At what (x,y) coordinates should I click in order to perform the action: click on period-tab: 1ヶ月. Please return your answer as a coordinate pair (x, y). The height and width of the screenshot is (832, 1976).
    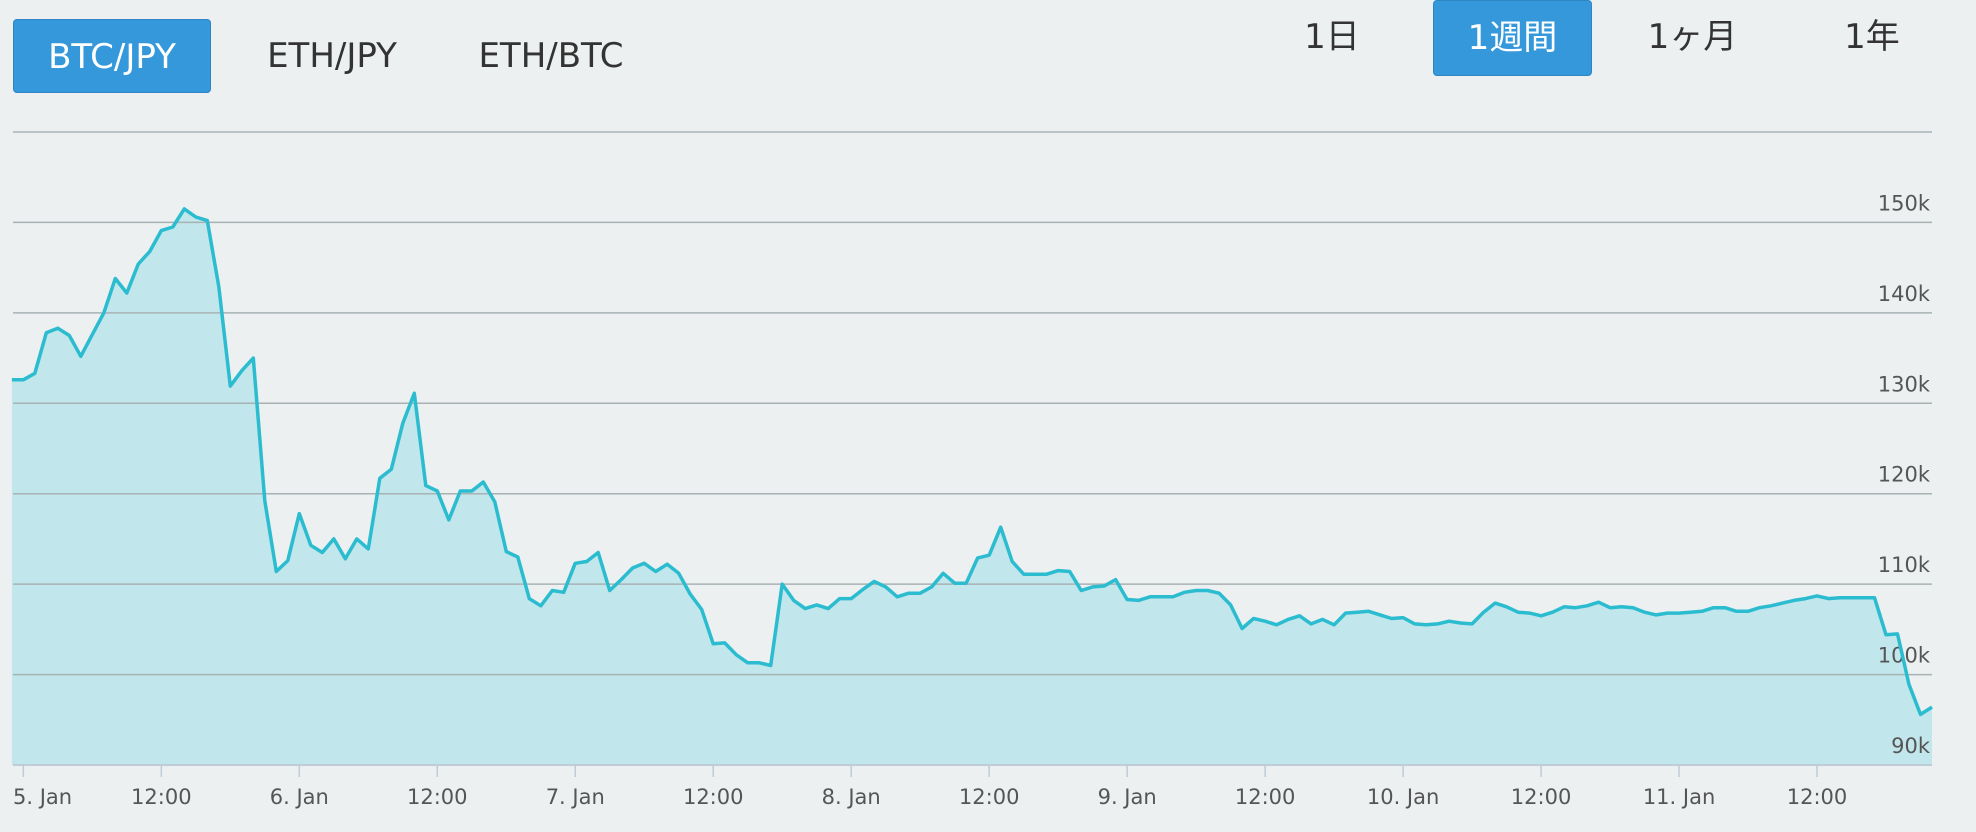
    Looking at the image, I should click on (1692, 37).